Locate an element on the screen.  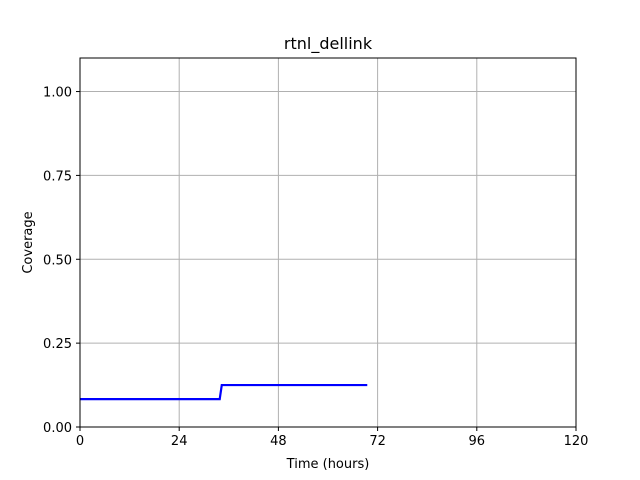
series-layer is located at coordinates (224, 392).